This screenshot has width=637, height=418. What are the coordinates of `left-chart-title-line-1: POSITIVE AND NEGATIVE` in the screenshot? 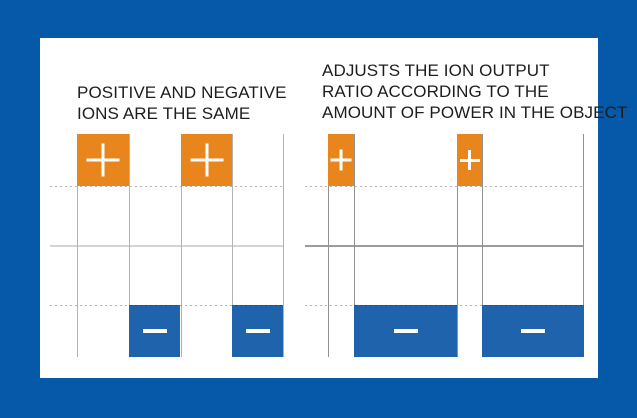 It's located at (182, 92).